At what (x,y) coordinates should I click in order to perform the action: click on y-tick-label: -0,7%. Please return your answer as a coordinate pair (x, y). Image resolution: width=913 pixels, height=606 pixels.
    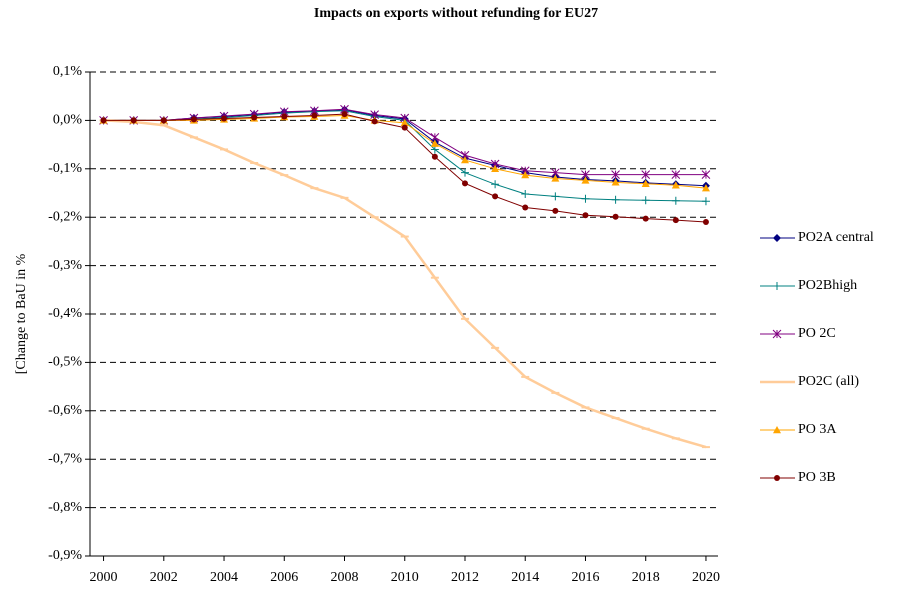
    Looking at the image, I should click on (65, 458).